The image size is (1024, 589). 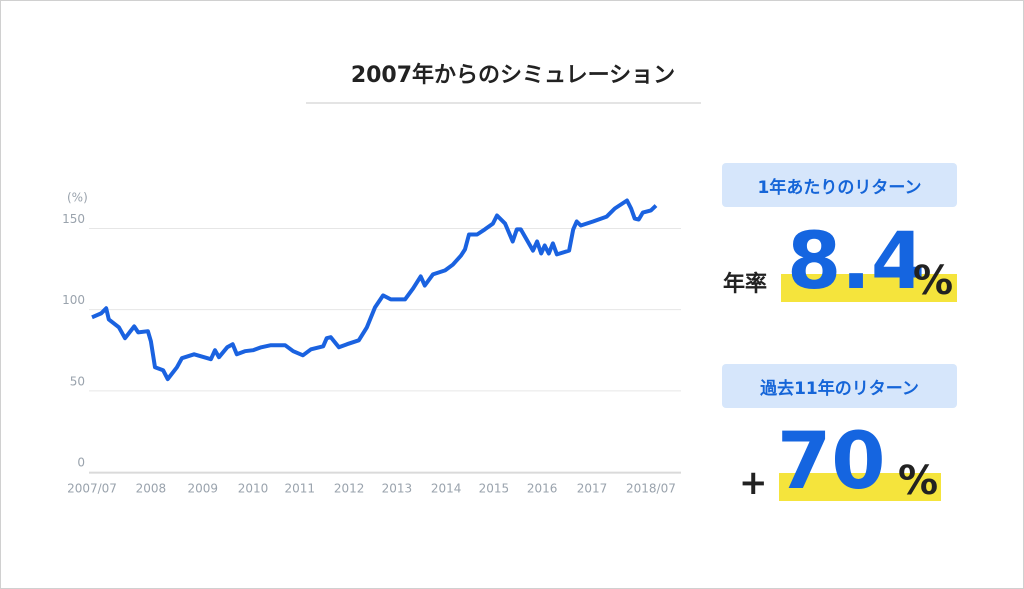 I want to click on y-tick-label: 50, so click(x=77, y=381).